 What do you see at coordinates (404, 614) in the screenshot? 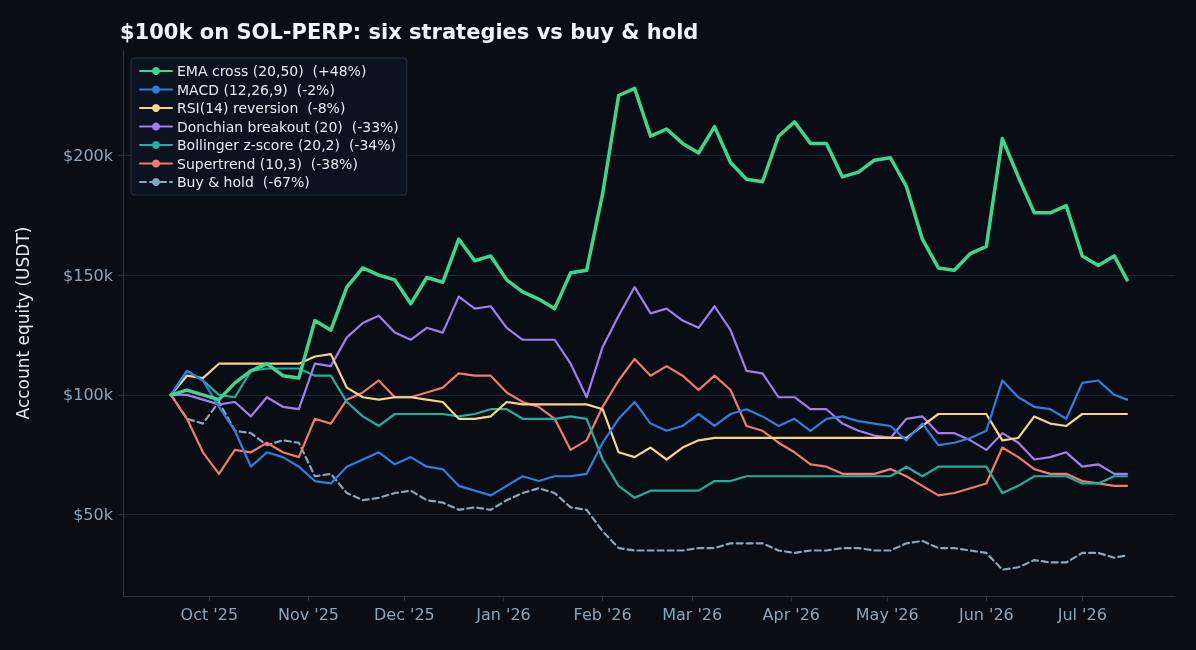
I see `x-tick-label: Dec '25` at bounding box center [404, 614].